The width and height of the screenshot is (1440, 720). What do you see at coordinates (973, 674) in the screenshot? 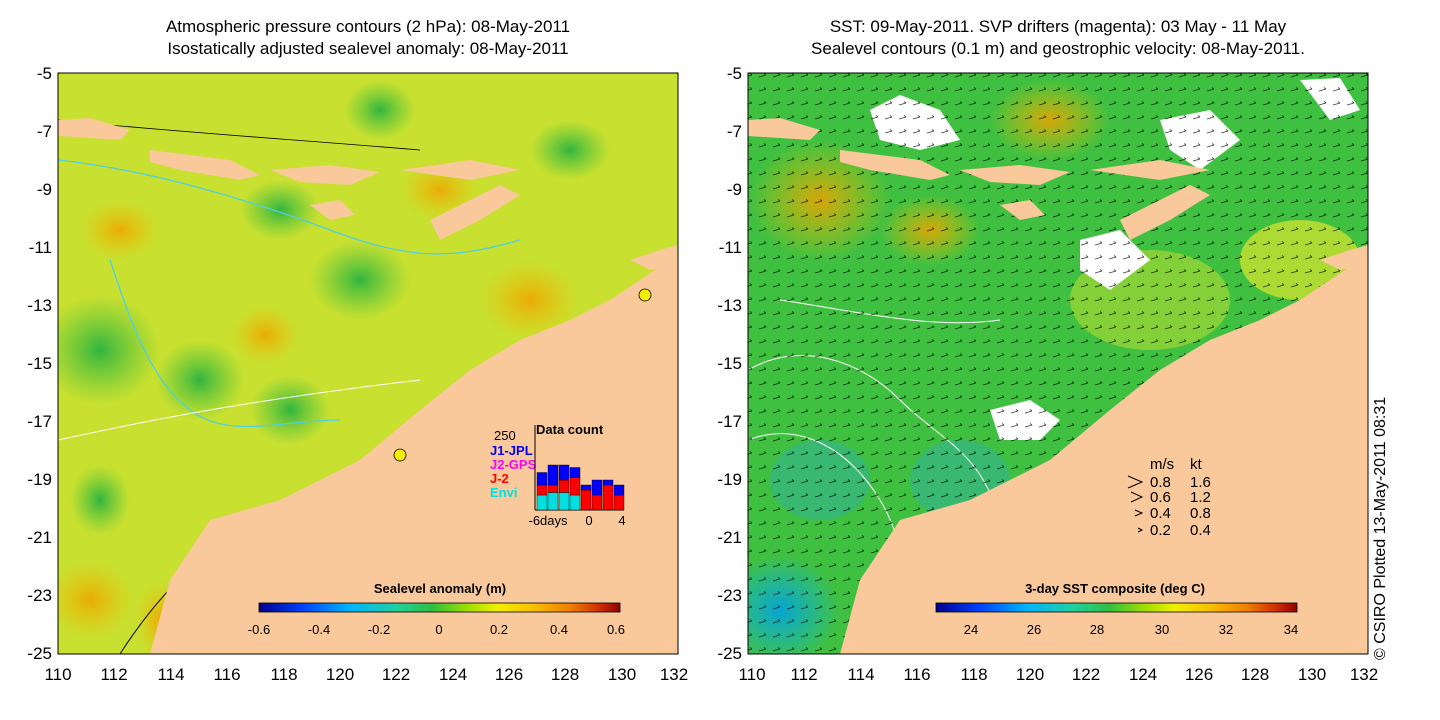
I see `right-lon-label: 118` at bounding box center [973, 674].